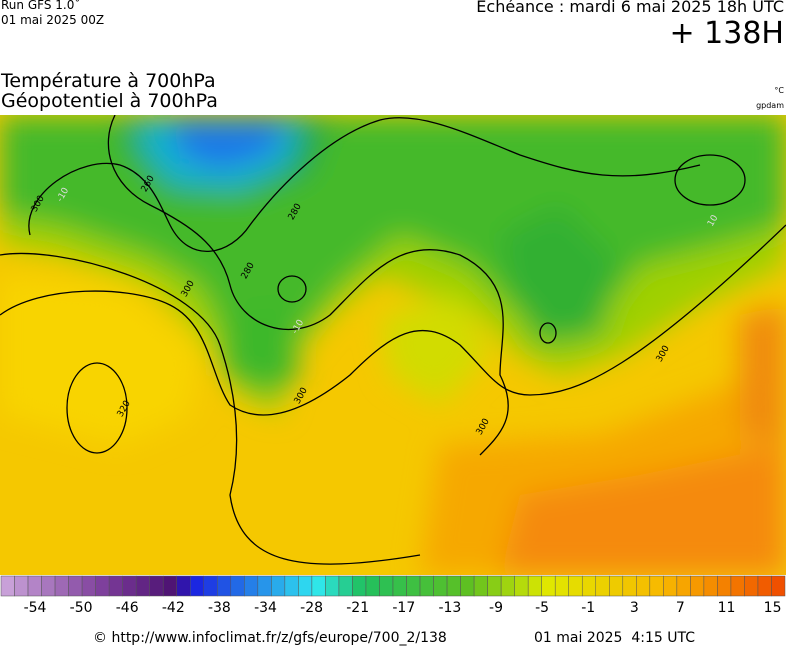 The height and width of the screenshot is (648, 786). Describe the element at coordinates (770, 105) in the screenshot. I see `unit-geopotential: gpdam` at that location.